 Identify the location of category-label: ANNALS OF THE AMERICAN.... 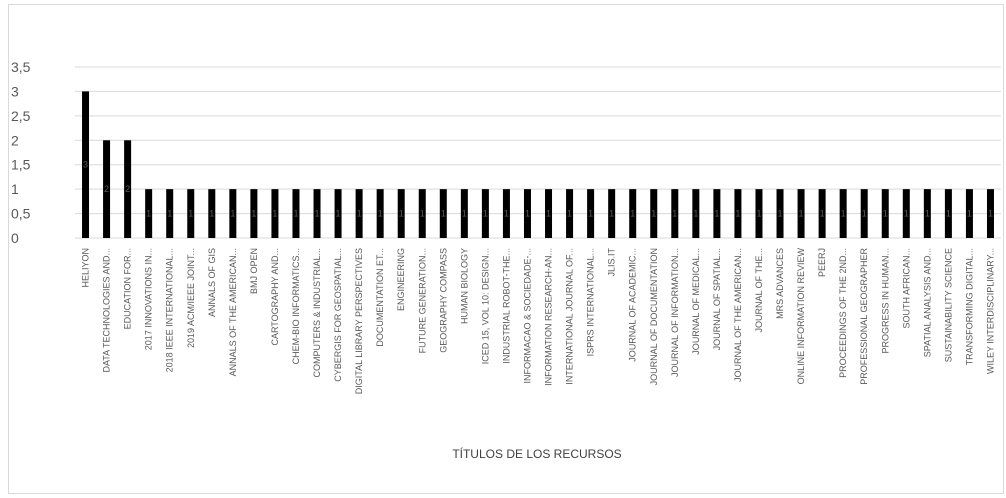
(233, 312).